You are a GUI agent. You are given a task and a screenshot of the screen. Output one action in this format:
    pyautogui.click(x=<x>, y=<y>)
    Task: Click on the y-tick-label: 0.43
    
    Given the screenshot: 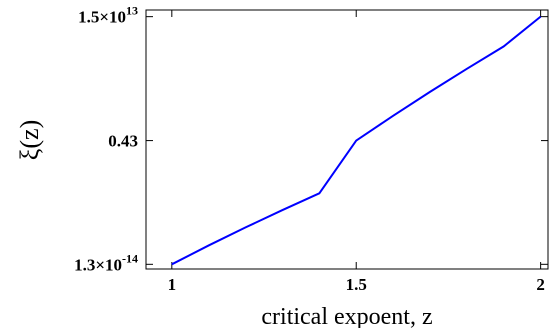 What is the action you would take?
    pyautogui.click(x=123, y=141)
    